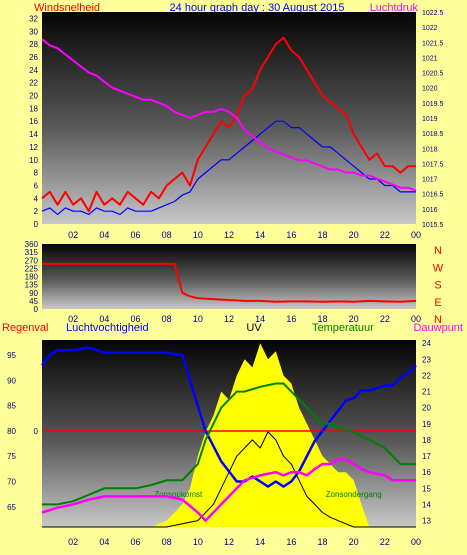  I want to click on humidity-x-tick-14: 14, so click(260, 542).